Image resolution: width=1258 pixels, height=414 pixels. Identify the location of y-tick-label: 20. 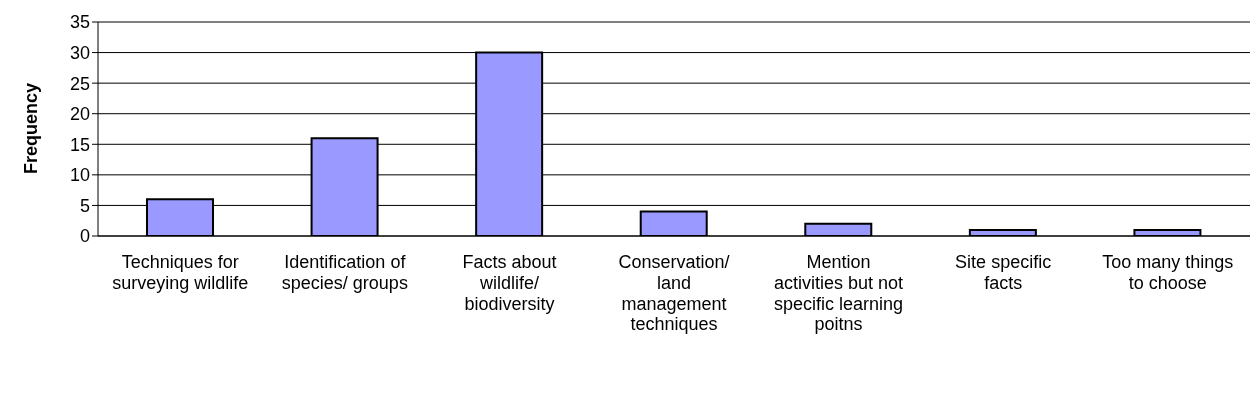
(79, 114).